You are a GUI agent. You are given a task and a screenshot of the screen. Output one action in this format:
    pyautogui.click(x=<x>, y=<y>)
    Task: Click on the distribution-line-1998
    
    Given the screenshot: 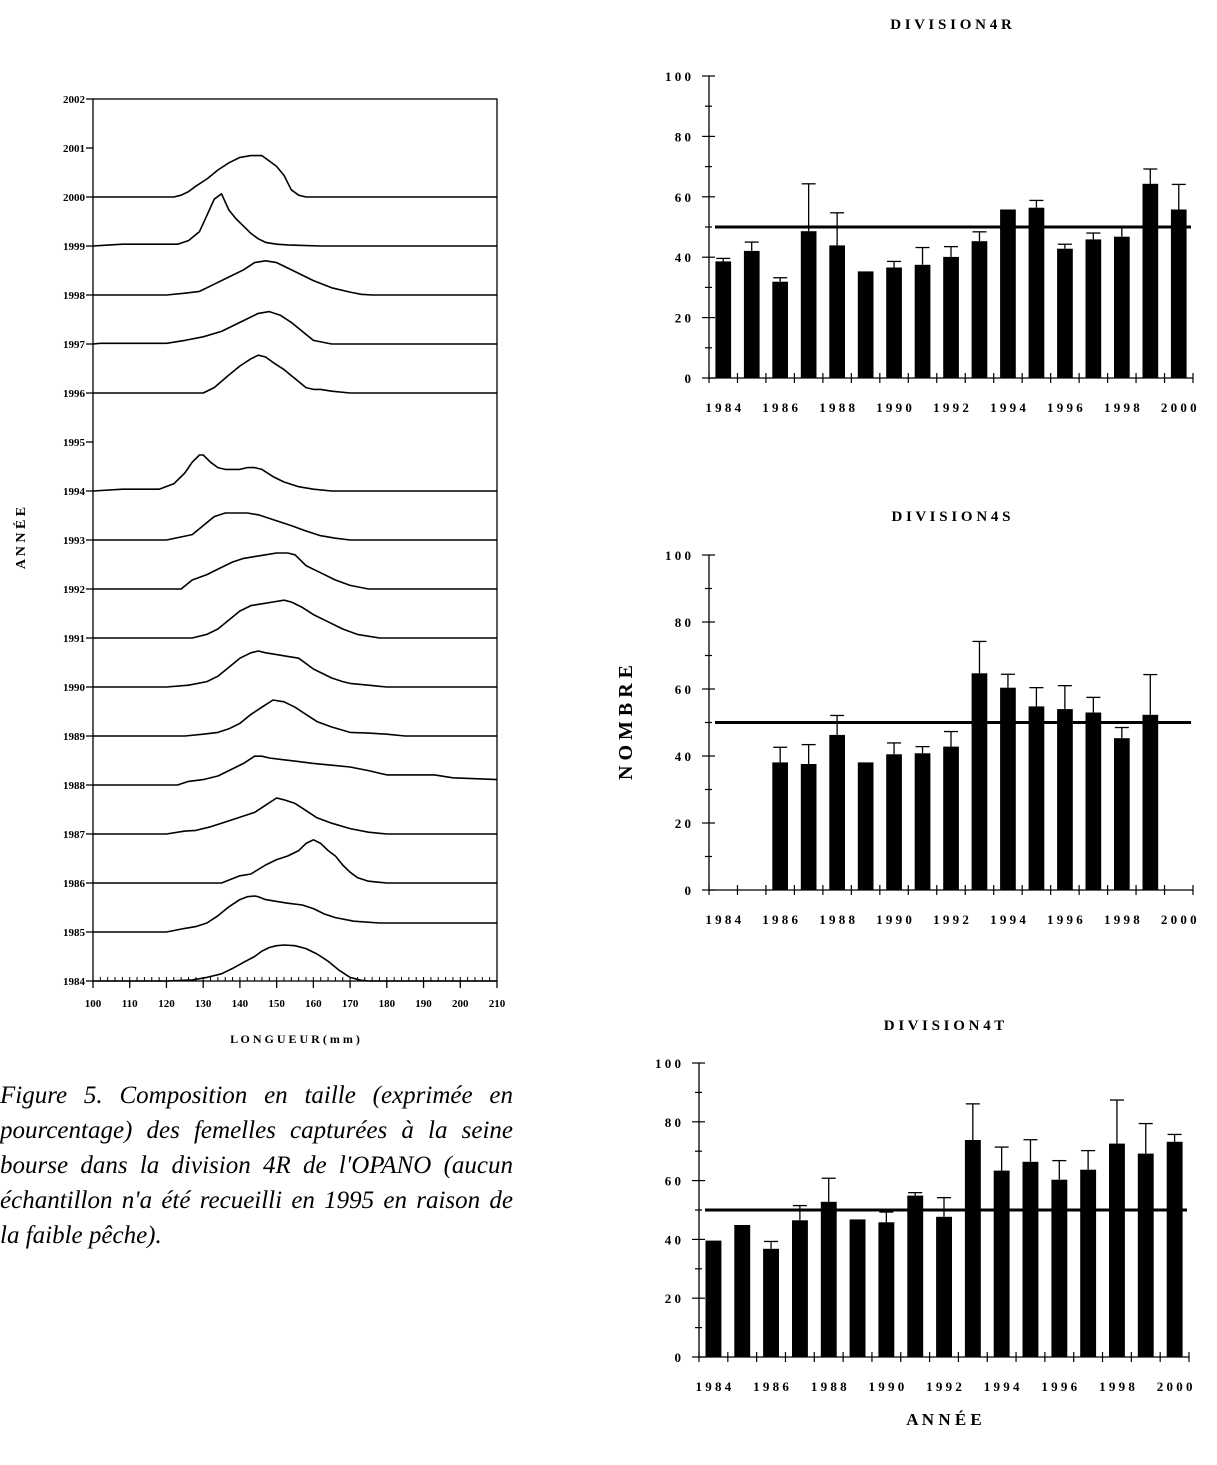 What is the action you would take?
    pyautogui.click(x=295, y=277)
    